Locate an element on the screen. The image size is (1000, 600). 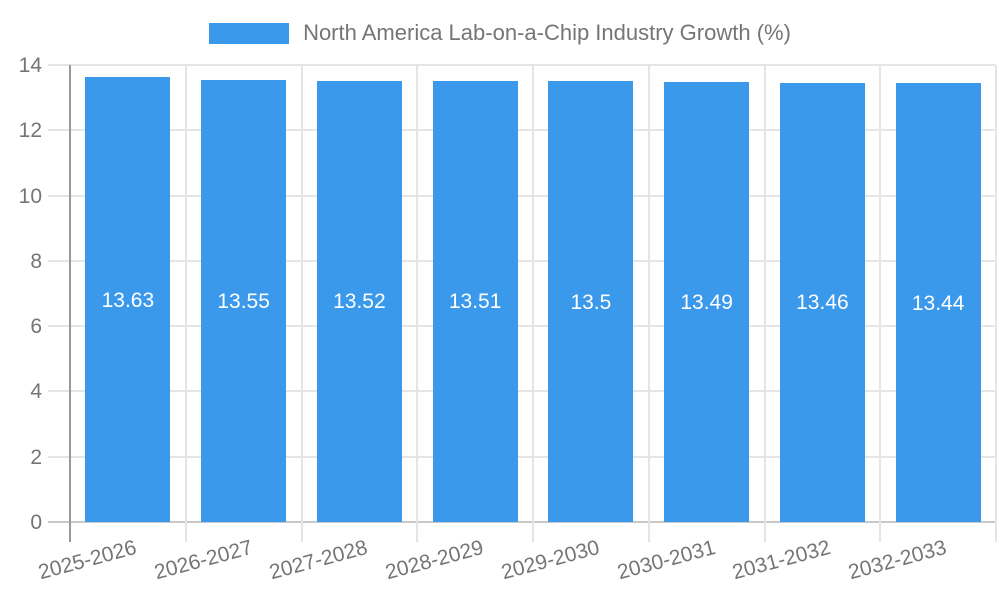
bar-value-label: 13.52 is located at coordinates (359, 302).